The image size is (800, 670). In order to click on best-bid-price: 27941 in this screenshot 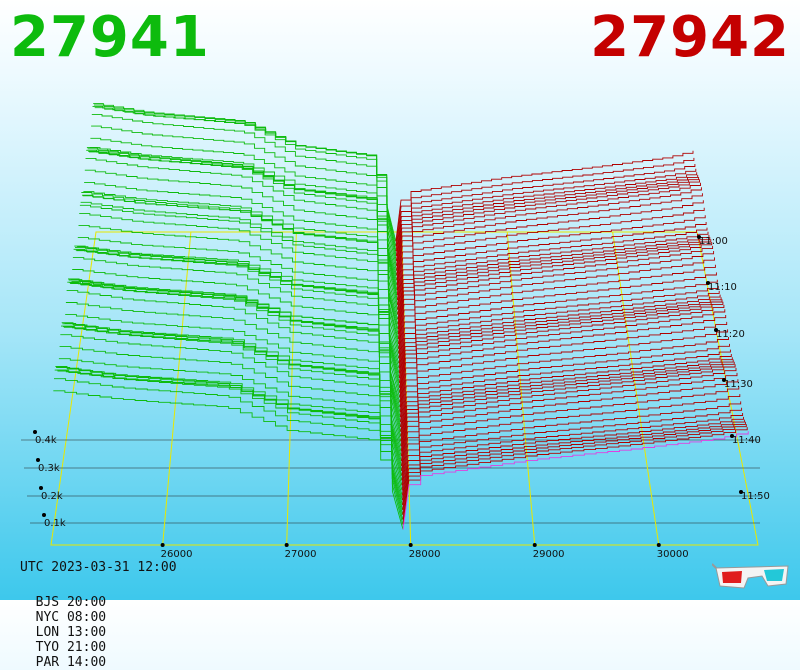, I will do `click(110, 37)`.